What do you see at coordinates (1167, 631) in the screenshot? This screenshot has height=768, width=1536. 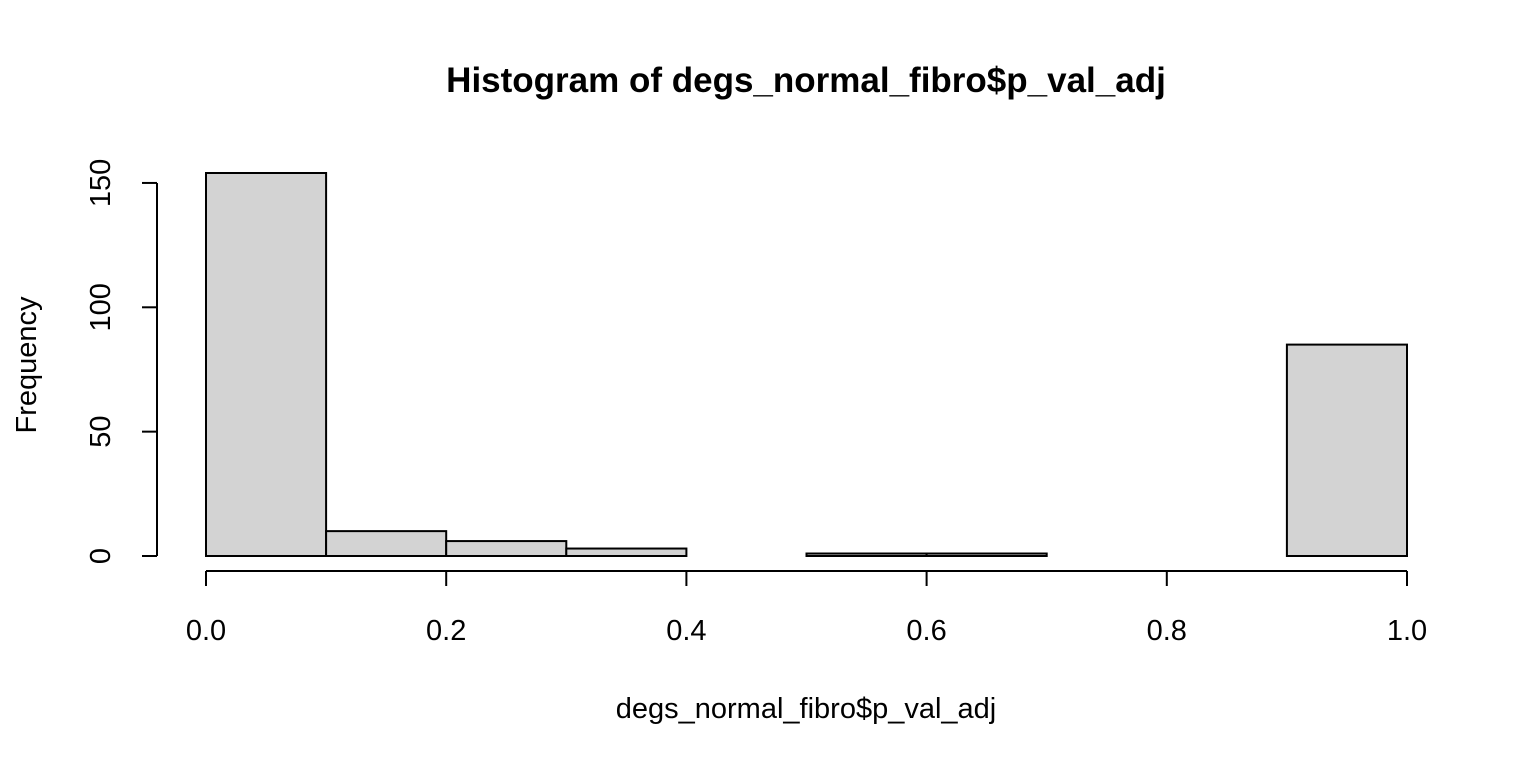 I see `x-tick-label: 0.8` at bounding box center [1167, 631].